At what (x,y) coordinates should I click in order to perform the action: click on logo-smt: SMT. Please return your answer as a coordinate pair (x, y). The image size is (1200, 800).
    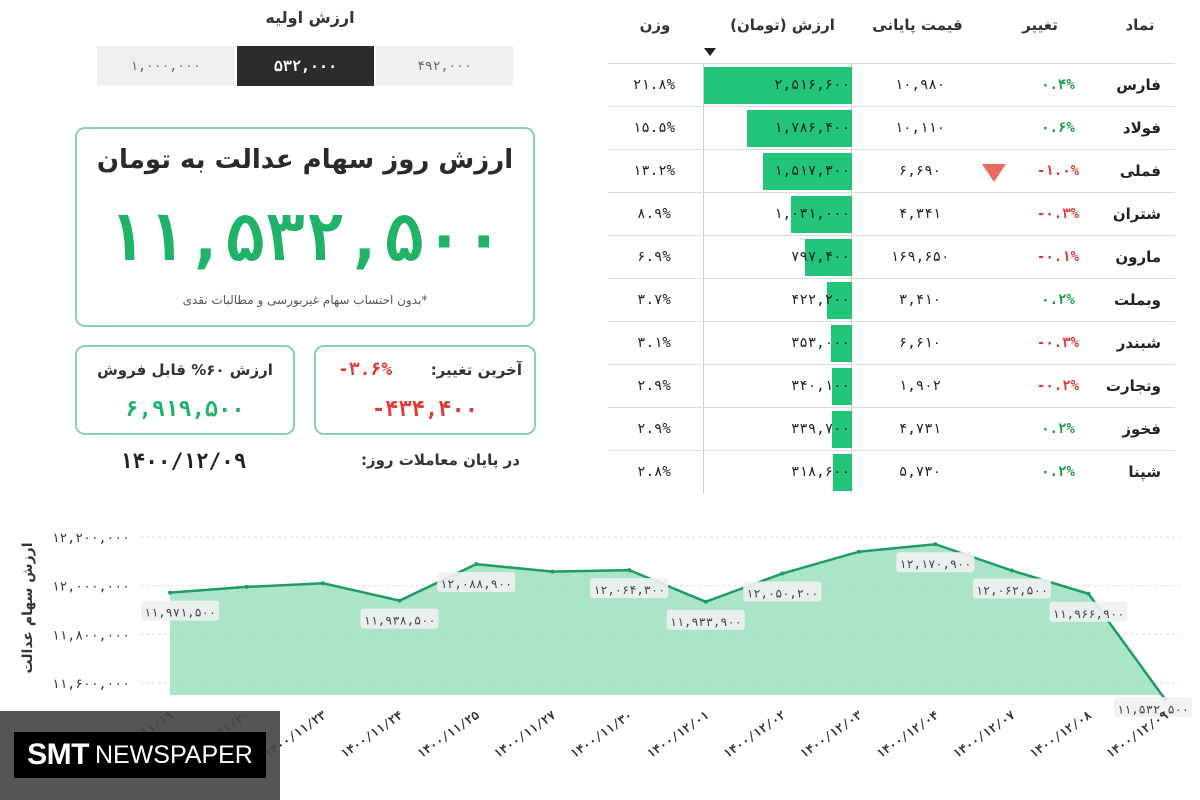
    Looking at the image, I should click on (58, 754).